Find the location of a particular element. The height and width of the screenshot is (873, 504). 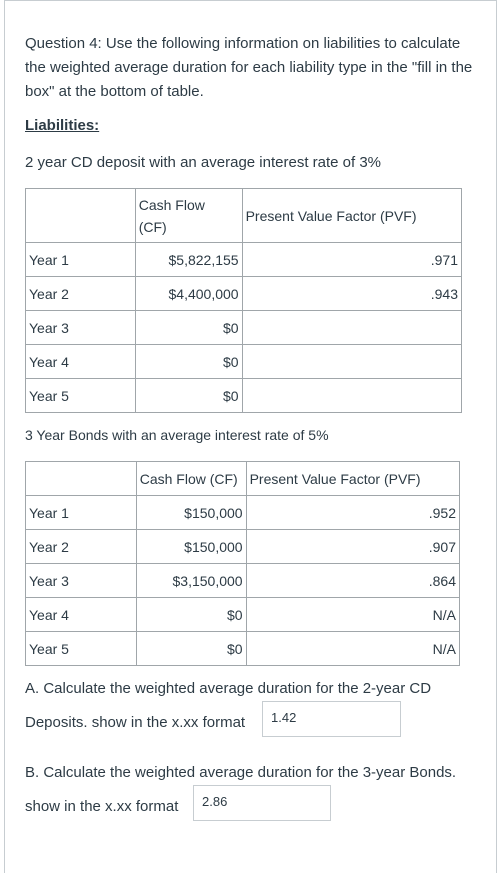

table-row: Year 3 $3,150,000 .864 is located at coordinates (243, 580).